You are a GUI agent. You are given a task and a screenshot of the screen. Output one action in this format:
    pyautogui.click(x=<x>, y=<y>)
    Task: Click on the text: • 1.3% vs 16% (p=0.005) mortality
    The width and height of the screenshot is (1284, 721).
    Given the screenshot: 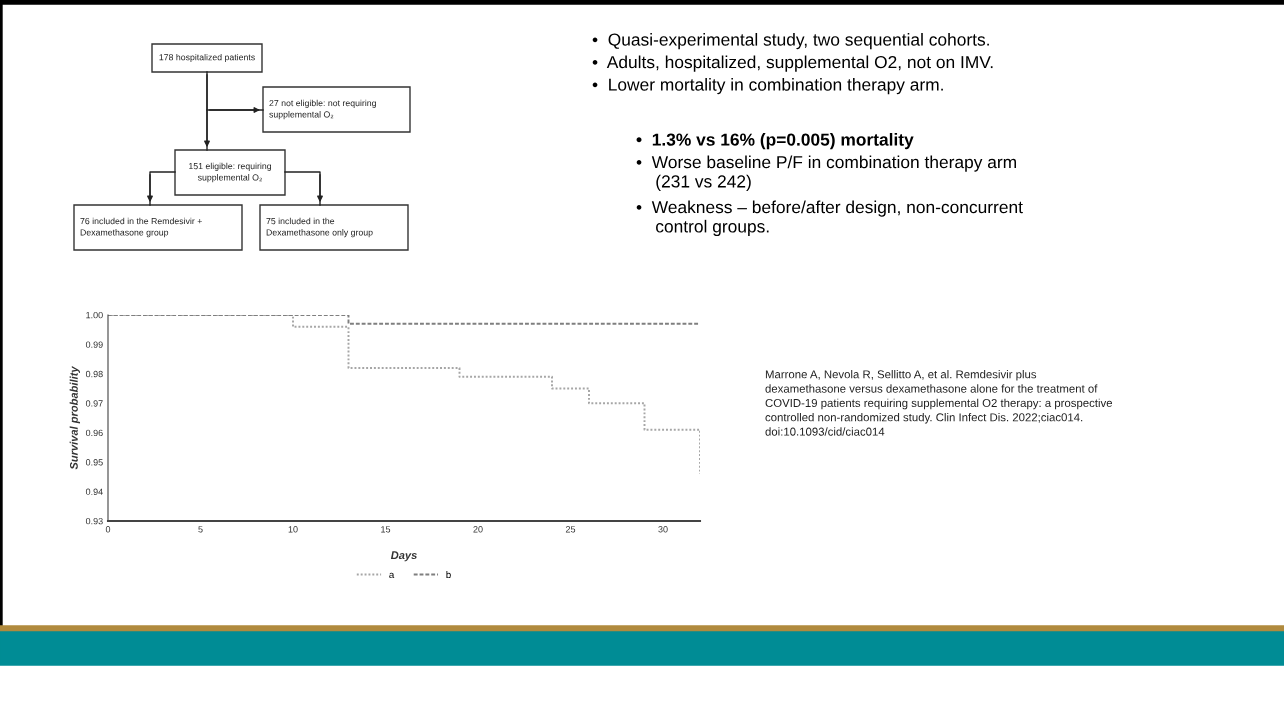 What is the action you would take?
    pyautogui.click(x=775, y=141)
    